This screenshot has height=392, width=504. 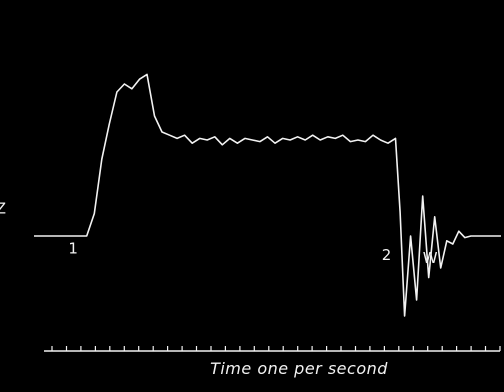 I want to click on time-axis-label: Time one per second, so click(x=299, y=368).